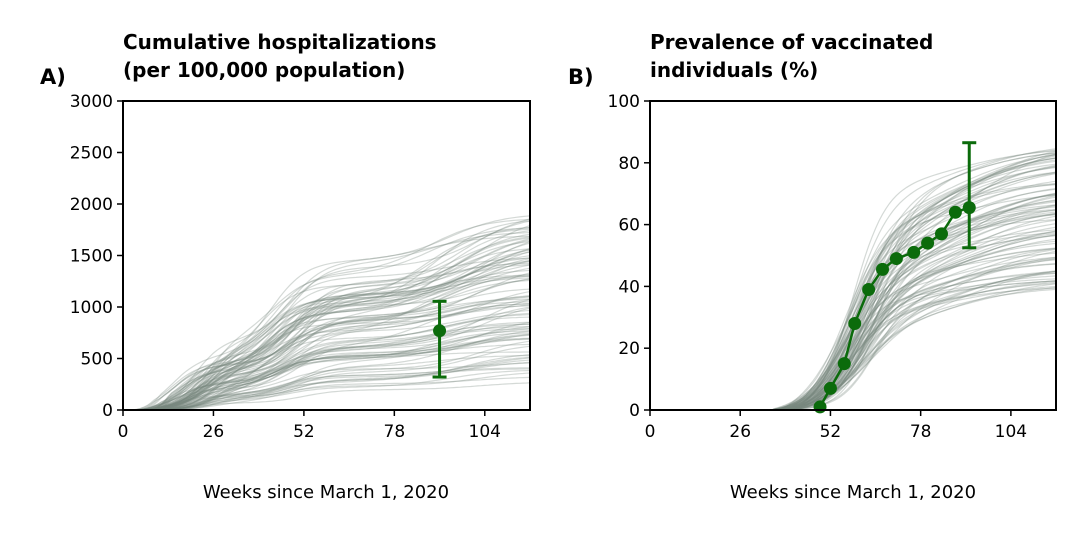  What do you see at coordinates (629, 226) in the screenshot?
I see `y-tick-label: 60` at bounding box center [629, 226].